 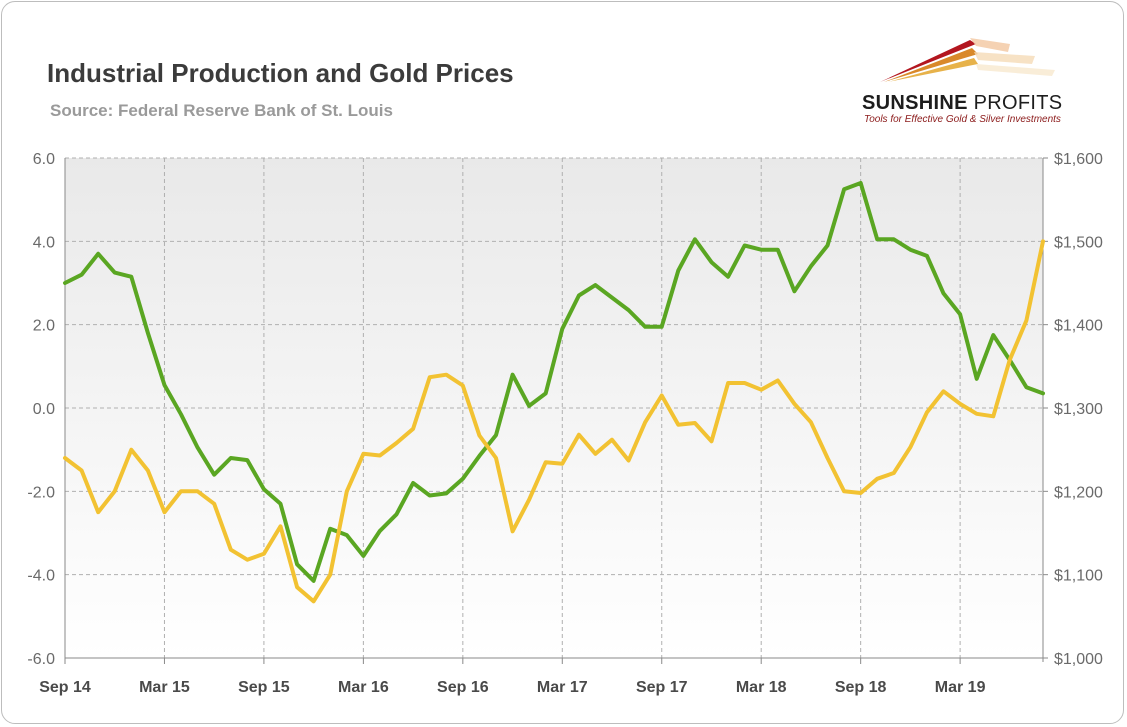 What do you see at coordinates (44, 326) in the screenshot?
I see `left-axis-tick-label: 2.0` at bounding box center [44, 326].